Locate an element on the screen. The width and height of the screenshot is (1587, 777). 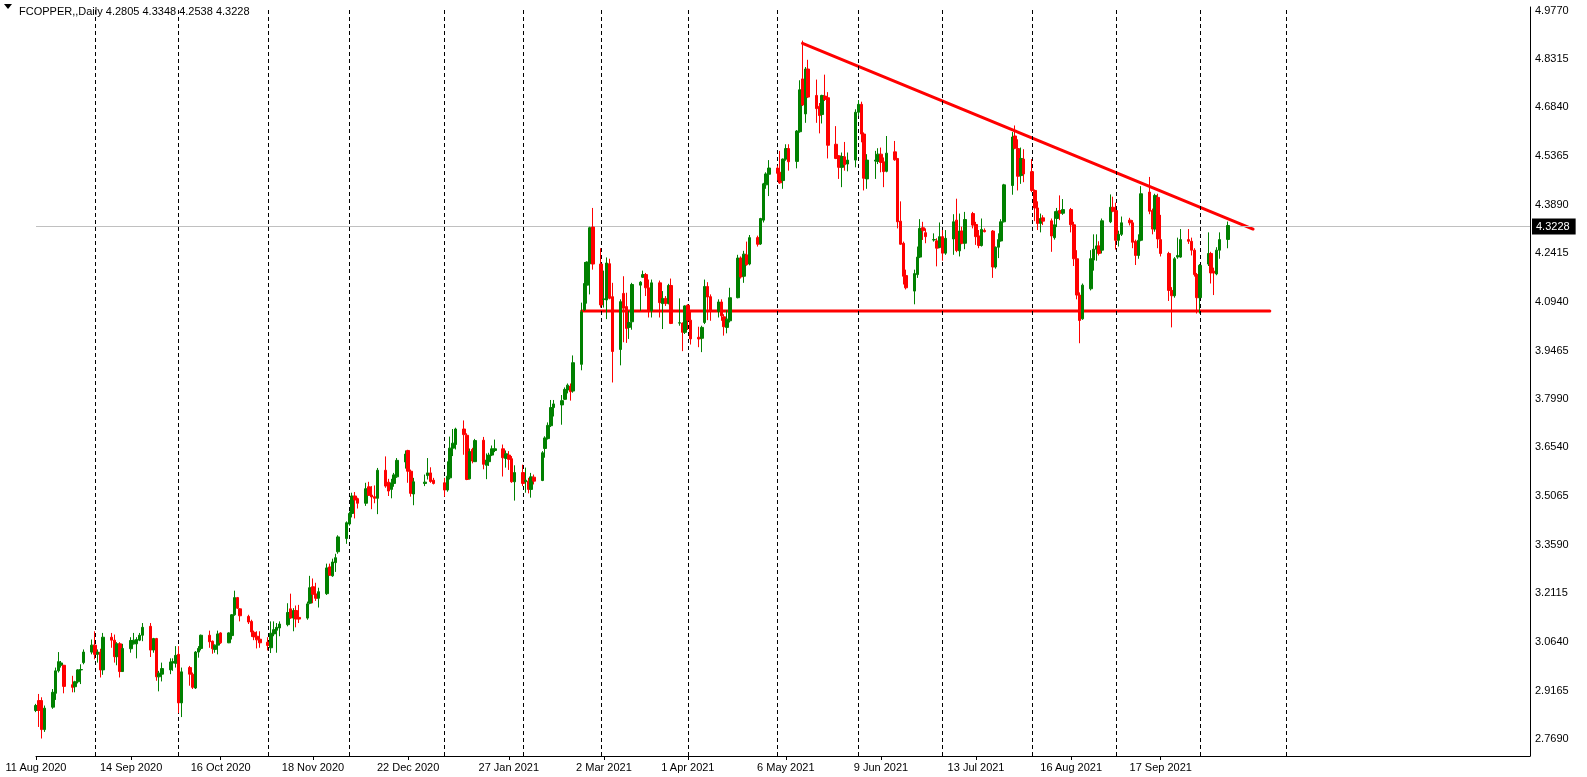
y-tick-label: 4.5365 is located at coordinates (1552, 154).